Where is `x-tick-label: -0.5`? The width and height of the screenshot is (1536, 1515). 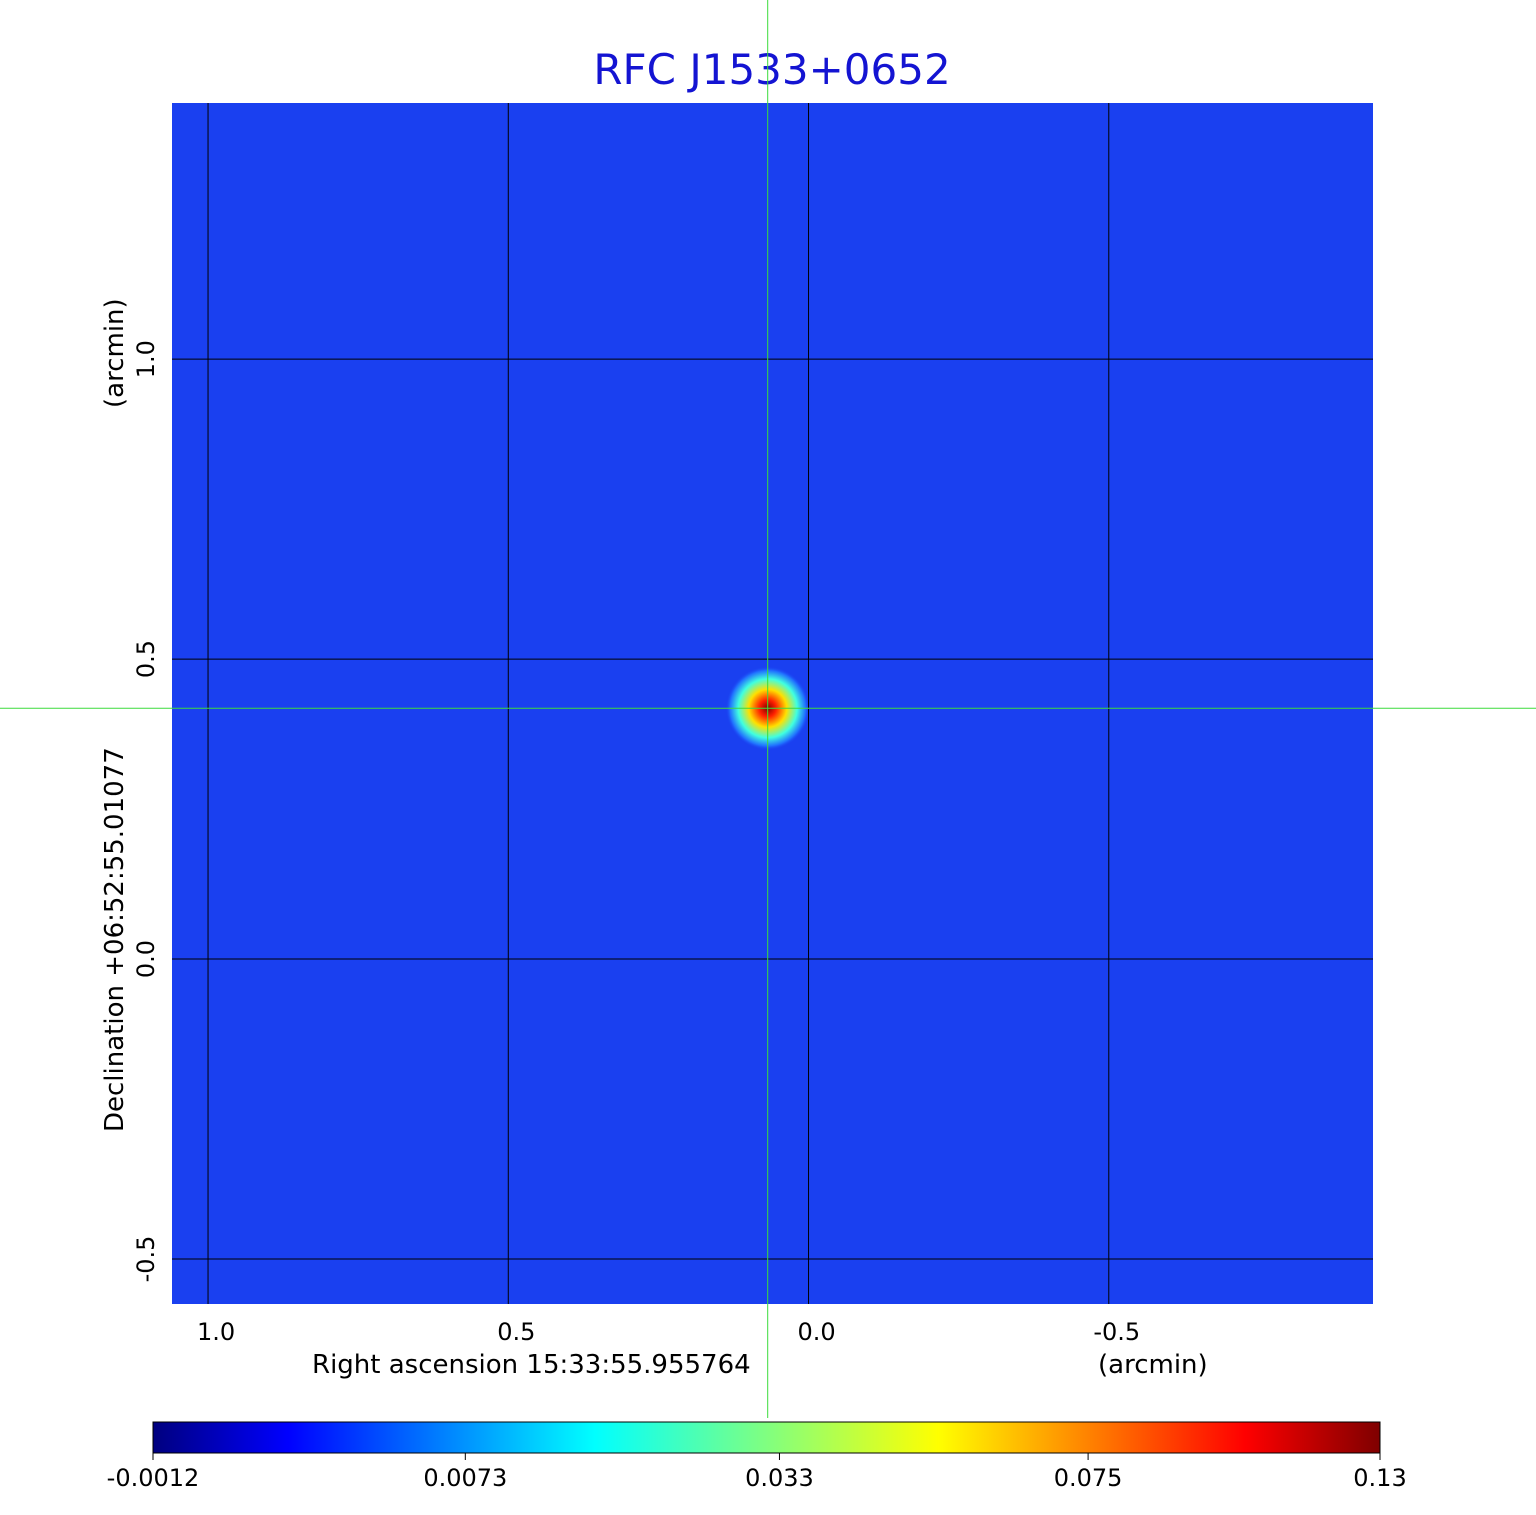
x-tick-label: -0.5 is located at coordinates (1116, 1332).